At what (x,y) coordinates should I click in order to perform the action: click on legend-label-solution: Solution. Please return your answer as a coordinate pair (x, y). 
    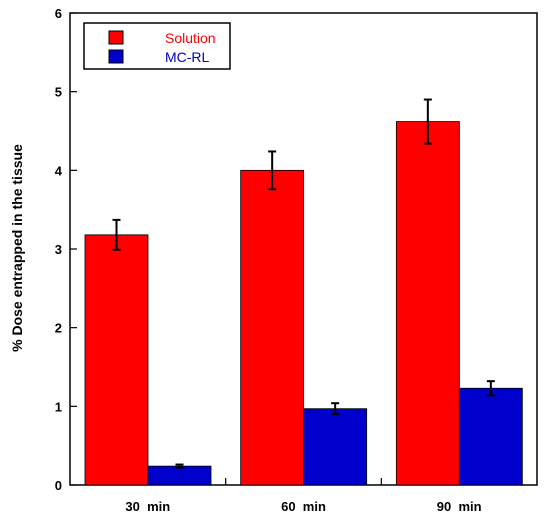
    Looking at the image, I should click on (190, 38).